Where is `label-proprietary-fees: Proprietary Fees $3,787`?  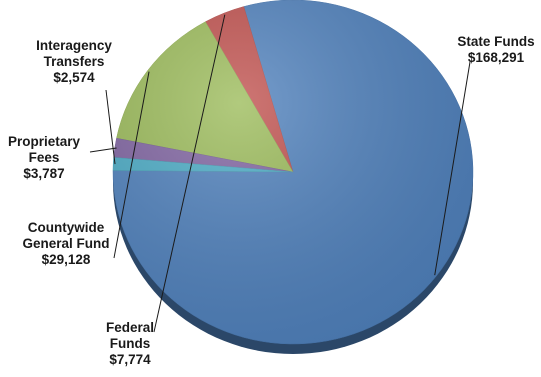 label-proprietary-fees: Proprietary Fees $3,787 is located at coordinates (44, 157).